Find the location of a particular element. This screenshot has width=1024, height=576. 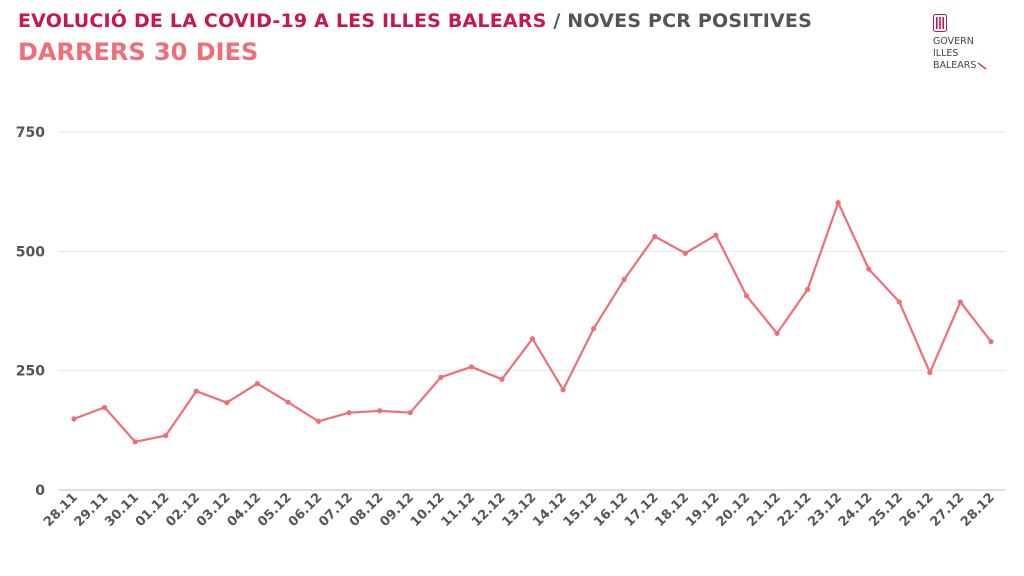

y-tick-label: 750 is located at coordinates (30, 133).